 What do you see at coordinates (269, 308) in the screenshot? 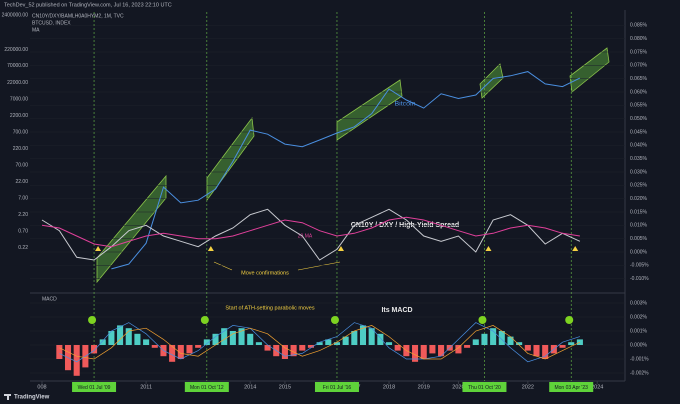
I see `annotation: Start of ATH-setting parabolic moves` at bounding box center [269, 308].